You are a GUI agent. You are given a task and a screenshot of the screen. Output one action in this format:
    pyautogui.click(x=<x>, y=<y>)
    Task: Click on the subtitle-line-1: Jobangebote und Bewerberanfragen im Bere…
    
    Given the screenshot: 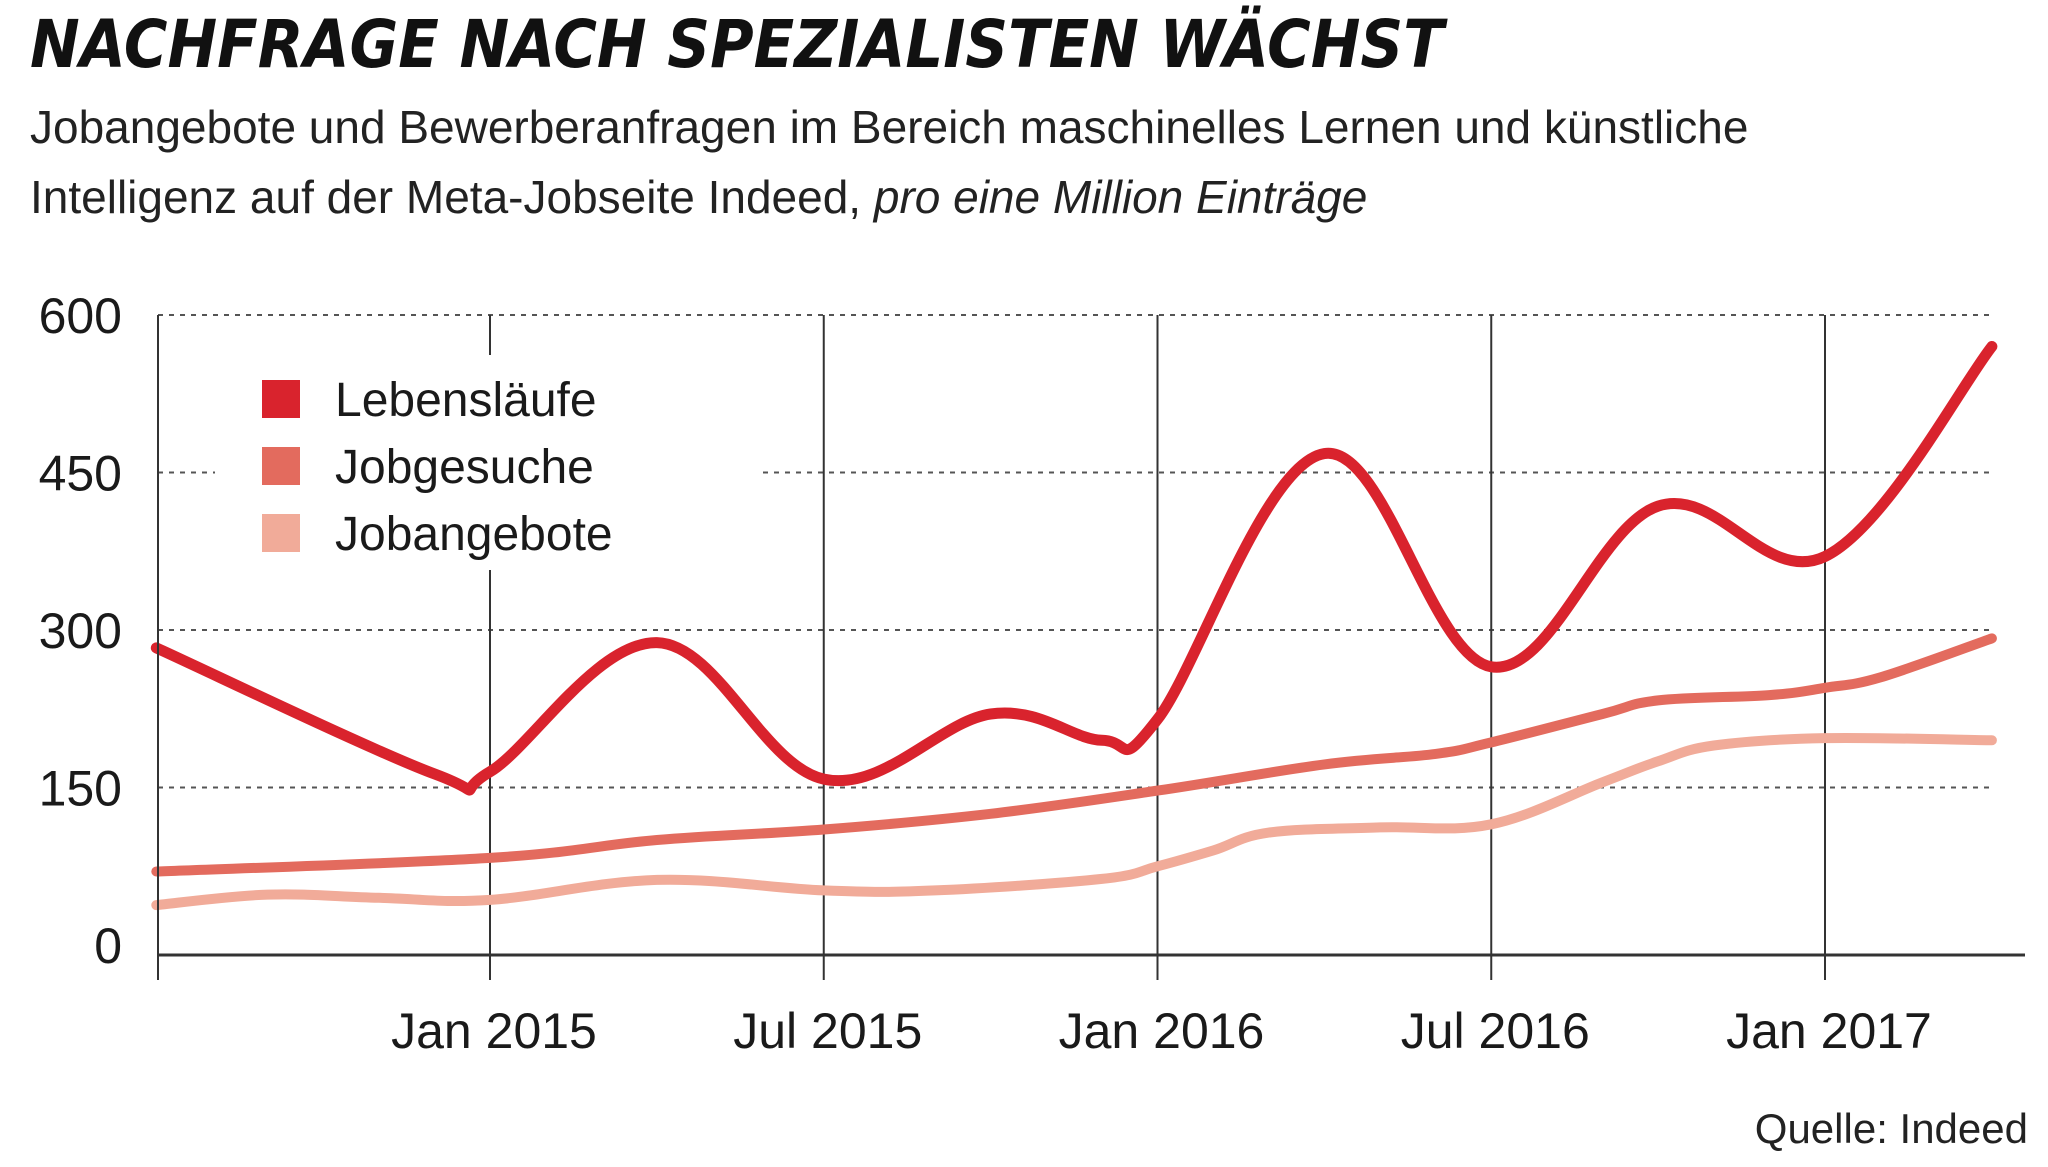 What is the action you would take?
    pyautogui.click(x=889, y=127)
    